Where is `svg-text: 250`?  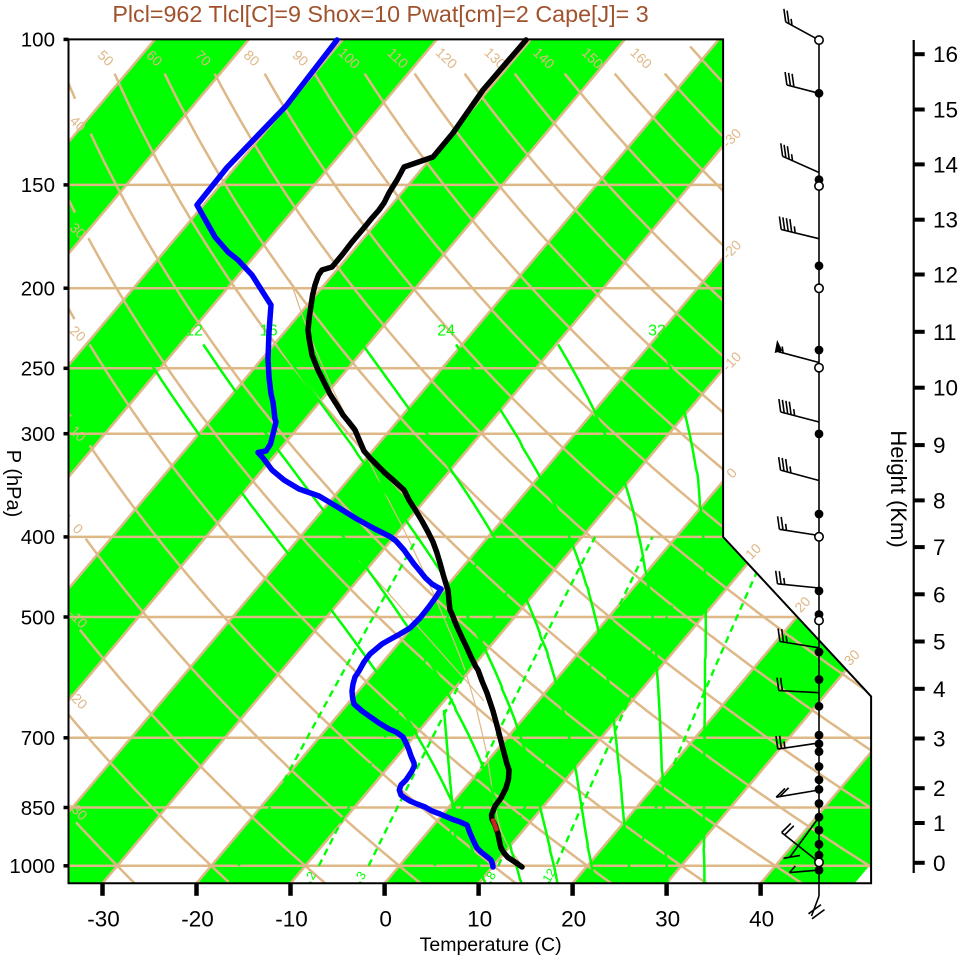 svg-text: 250 is located at coordinates (38, 369).